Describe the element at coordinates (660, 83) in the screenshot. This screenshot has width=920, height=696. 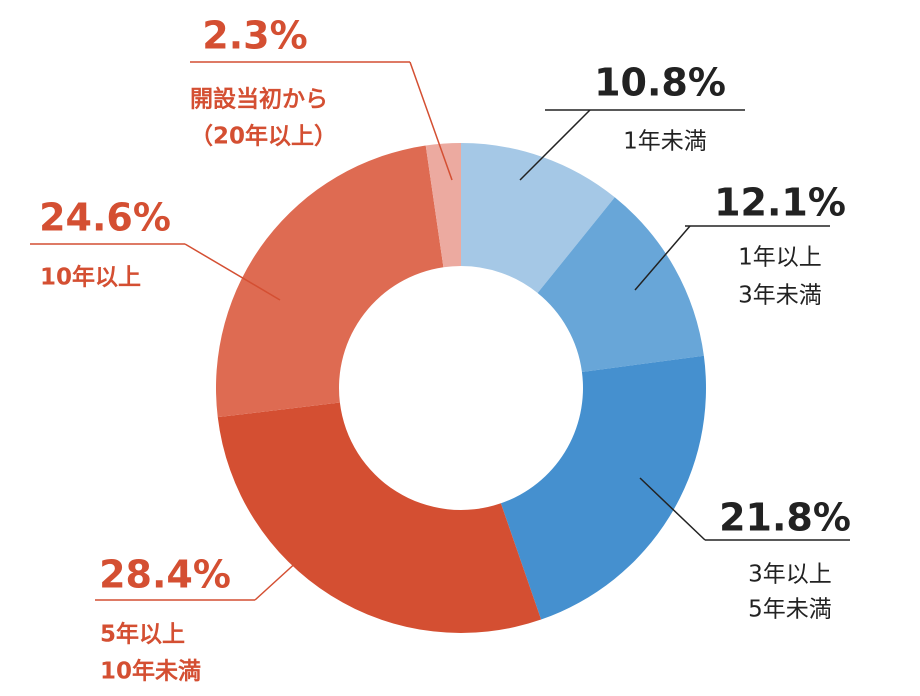
I see `value-label: 10.8%` at that location.